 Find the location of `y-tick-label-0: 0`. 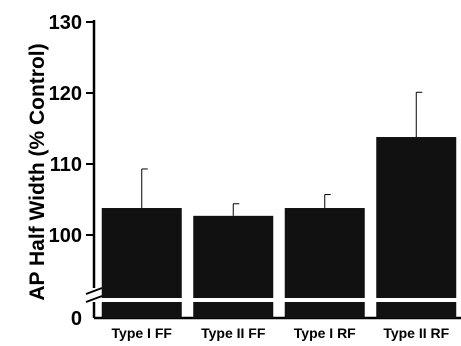

y-tick-label-0: 0 is located at coordinates (76, 319).